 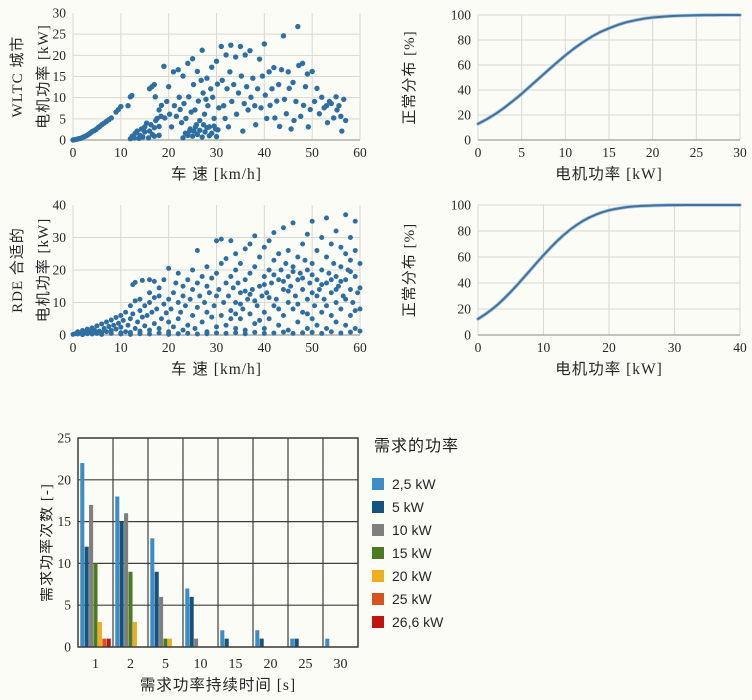 I want to click on svg-text: RDE 合适的, so click(x=17, y=270).